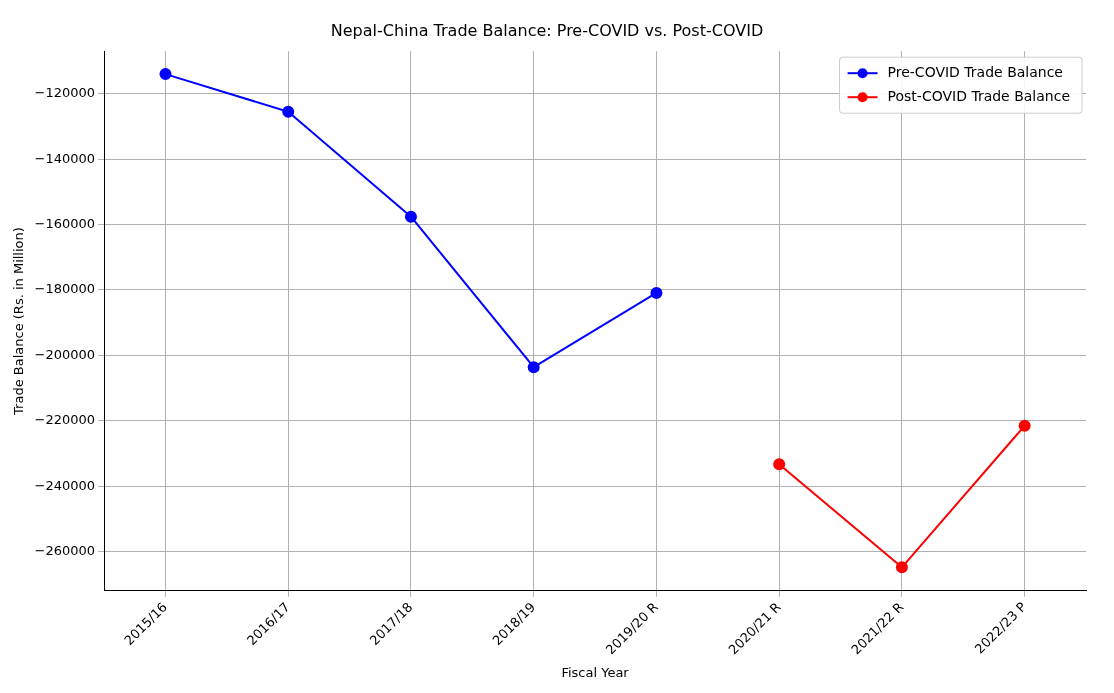 This screenshot has width=1114, height=693. I want to click on y-tick-label: −180000, so click(65, 289).